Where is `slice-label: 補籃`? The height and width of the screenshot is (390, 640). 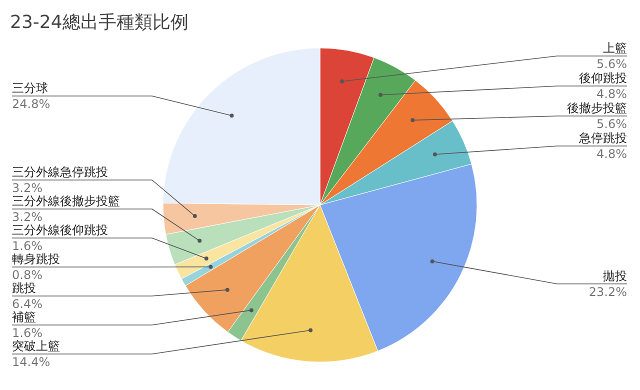
slice-label: 補籃 is located at coordinates (24, 317).